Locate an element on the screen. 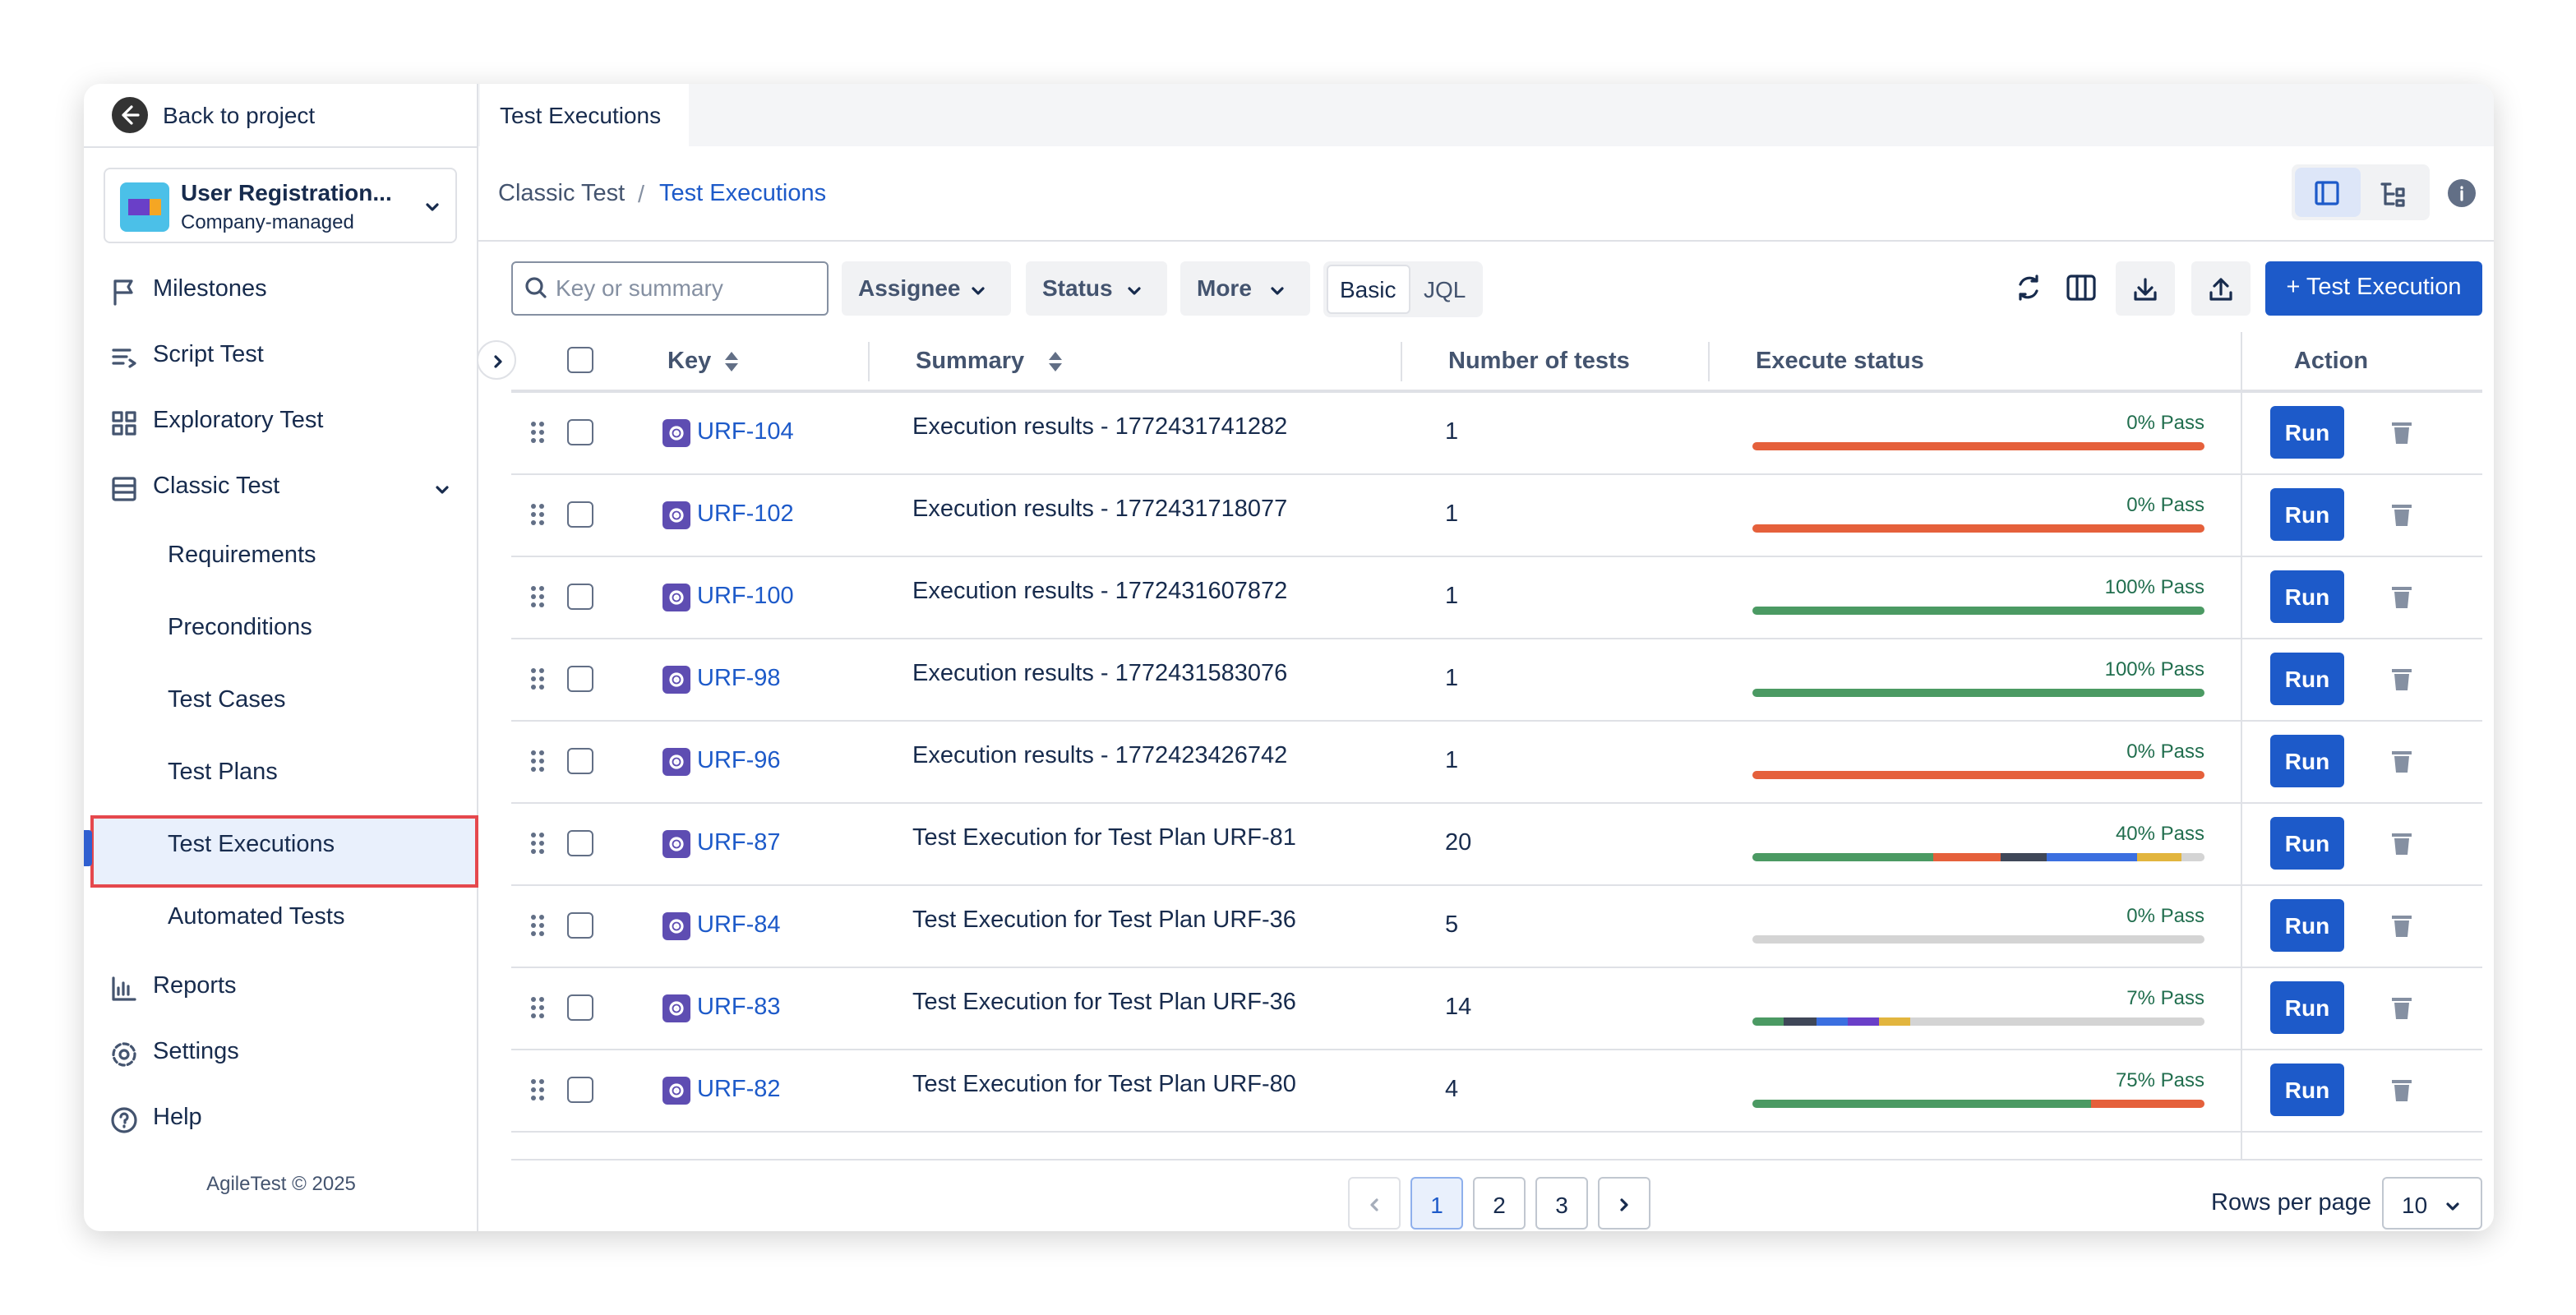 The height and width of the screenshot is (1315, 2576). create-button: + Test Execution is located at coordinates (2373, 288).